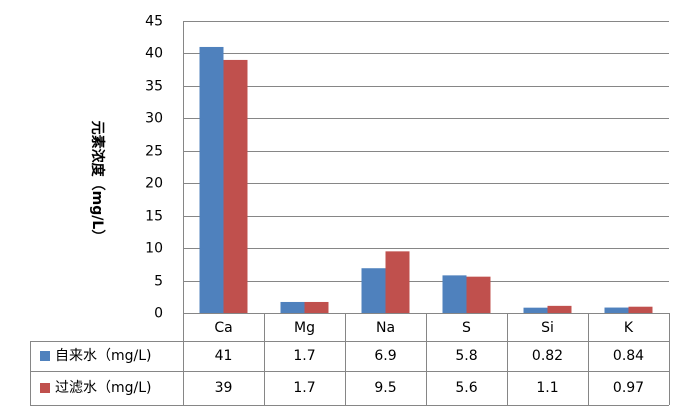 The width and height of the screenshot is (690, 415). What do you see at coordinates (628, 356) in the screenshot?
I see `data-label: 0.84` at bounding box center [628, 356].